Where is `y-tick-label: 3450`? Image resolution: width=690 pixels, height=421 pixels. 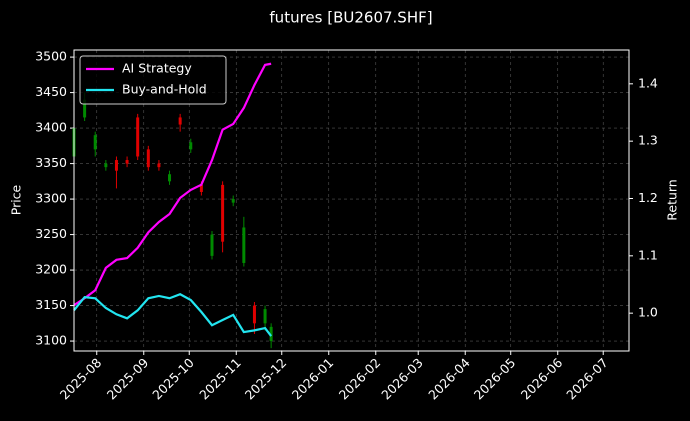 y-tick-label: 3450 is located at coordinates (51, 91).